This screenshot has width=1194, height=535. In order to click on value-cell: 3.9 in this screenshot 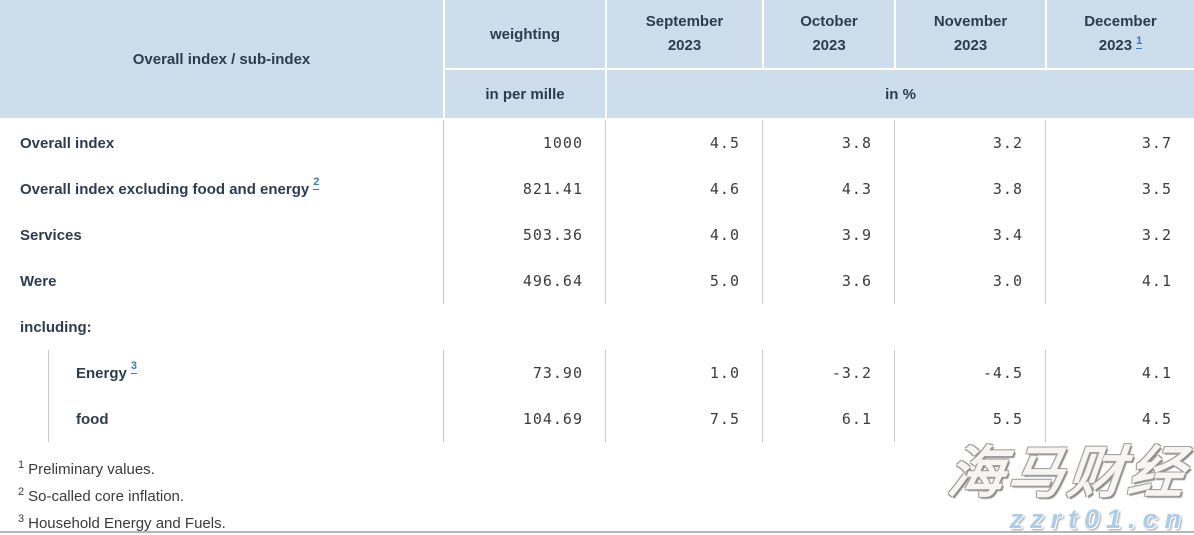, I will do `click(828, 235)`.